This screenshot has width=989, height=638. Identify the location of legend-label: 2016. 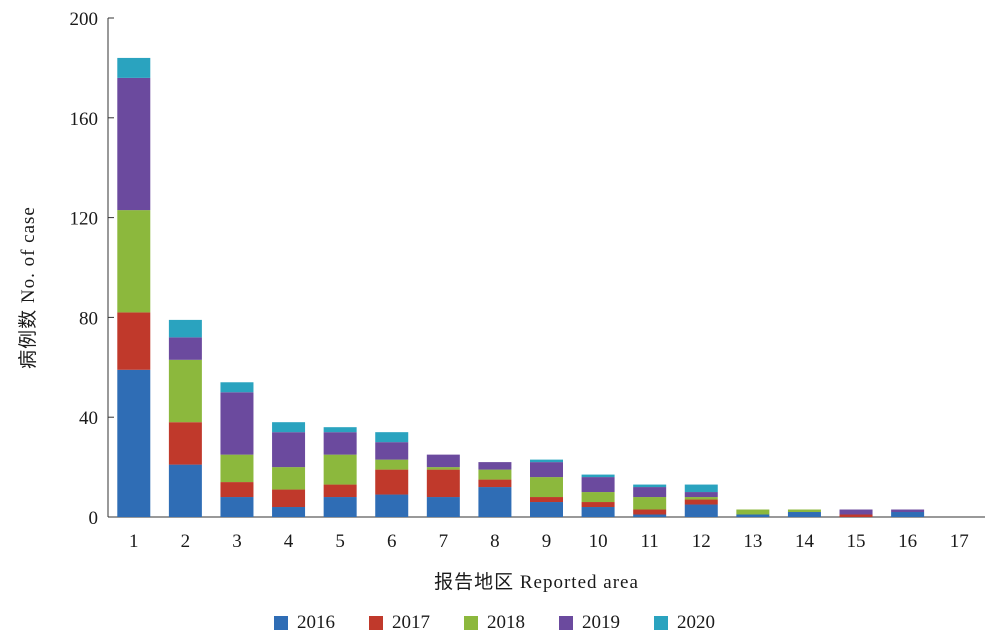
(316, 622).